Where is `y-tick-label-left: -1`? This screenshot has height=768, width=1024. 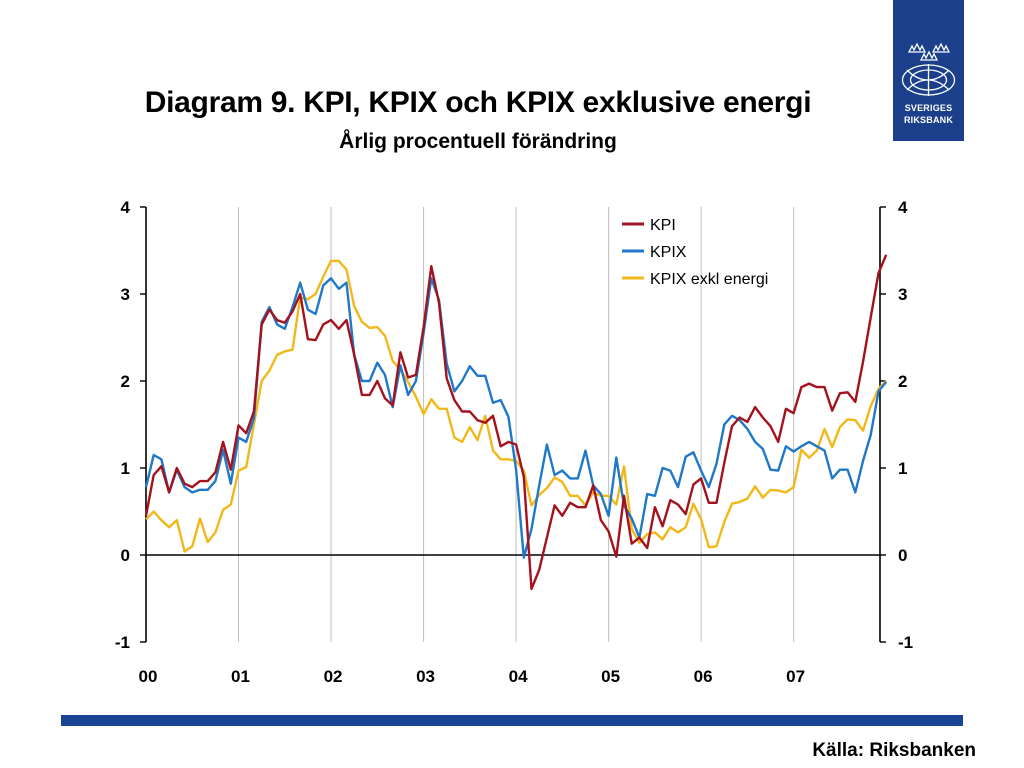
y-tick-label-left: -1 is located at coordinates (122, 642).